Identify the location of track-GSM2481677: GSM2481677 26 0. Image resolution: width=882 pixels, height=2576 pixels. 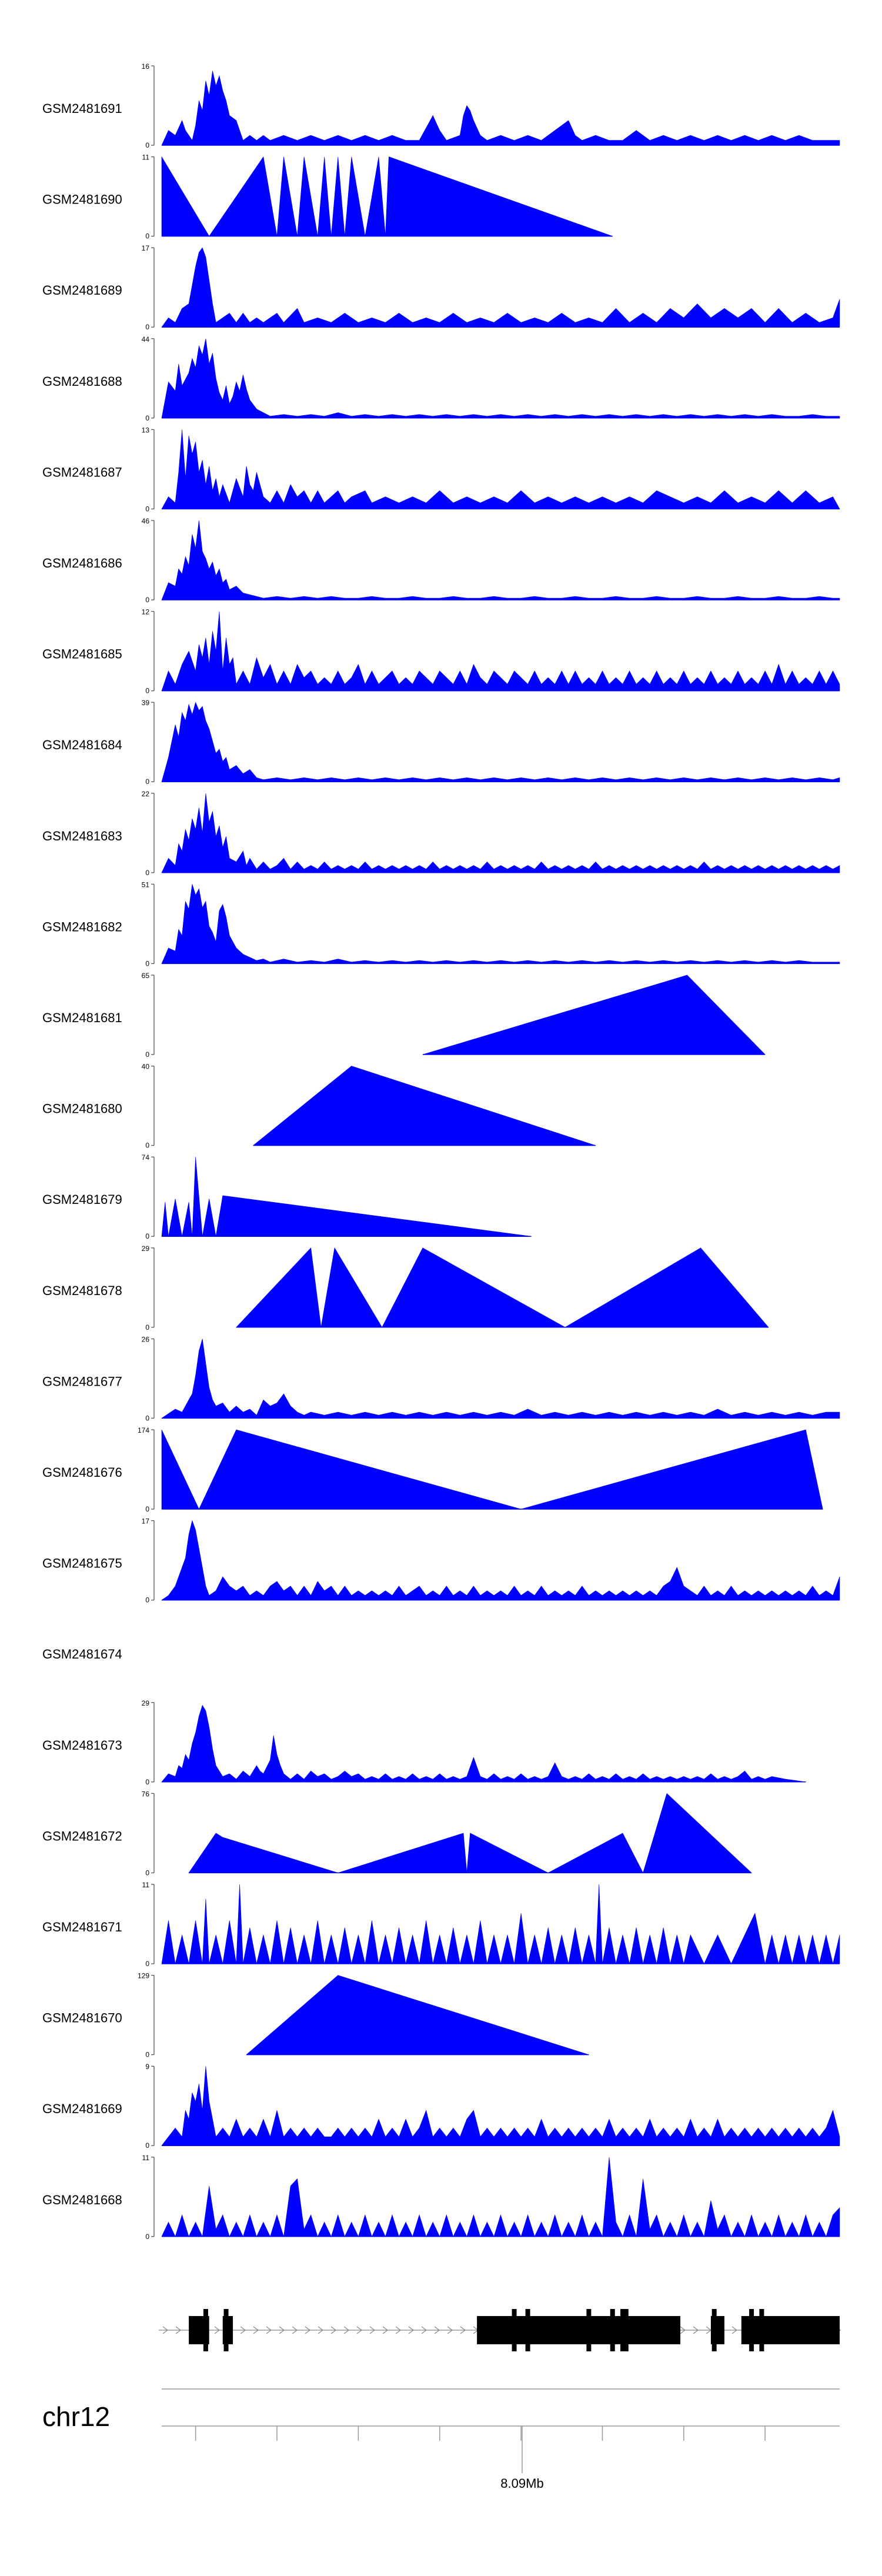
(441, 1378).